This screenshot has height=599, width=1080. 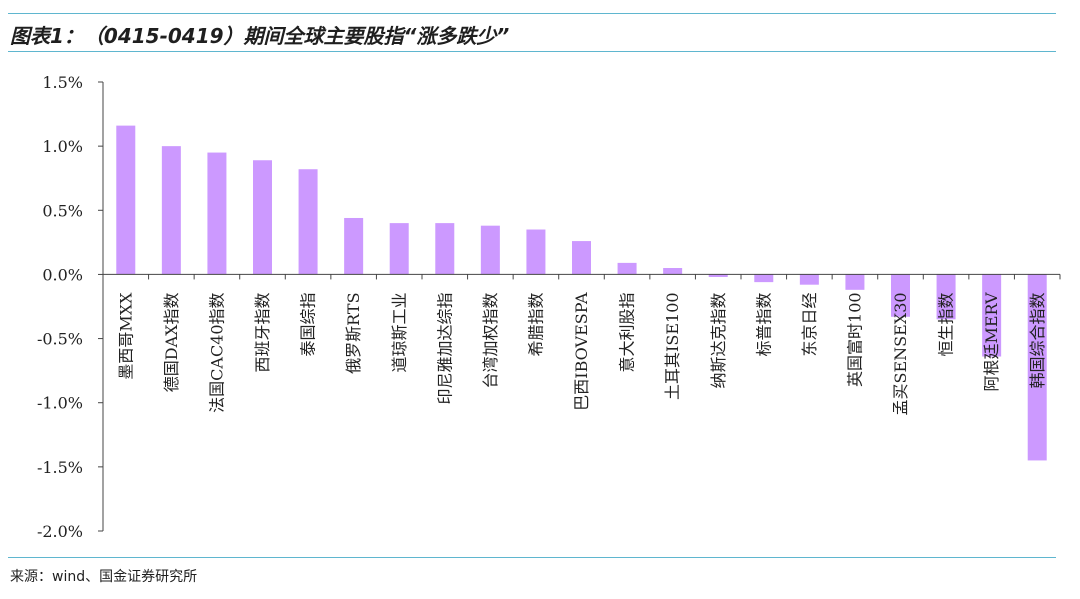 What do you see at coordinates (104, 577) in the screenshot?
I see `source-note: 来源：wind、国金证券研究所` at bounding box center [104, 577].